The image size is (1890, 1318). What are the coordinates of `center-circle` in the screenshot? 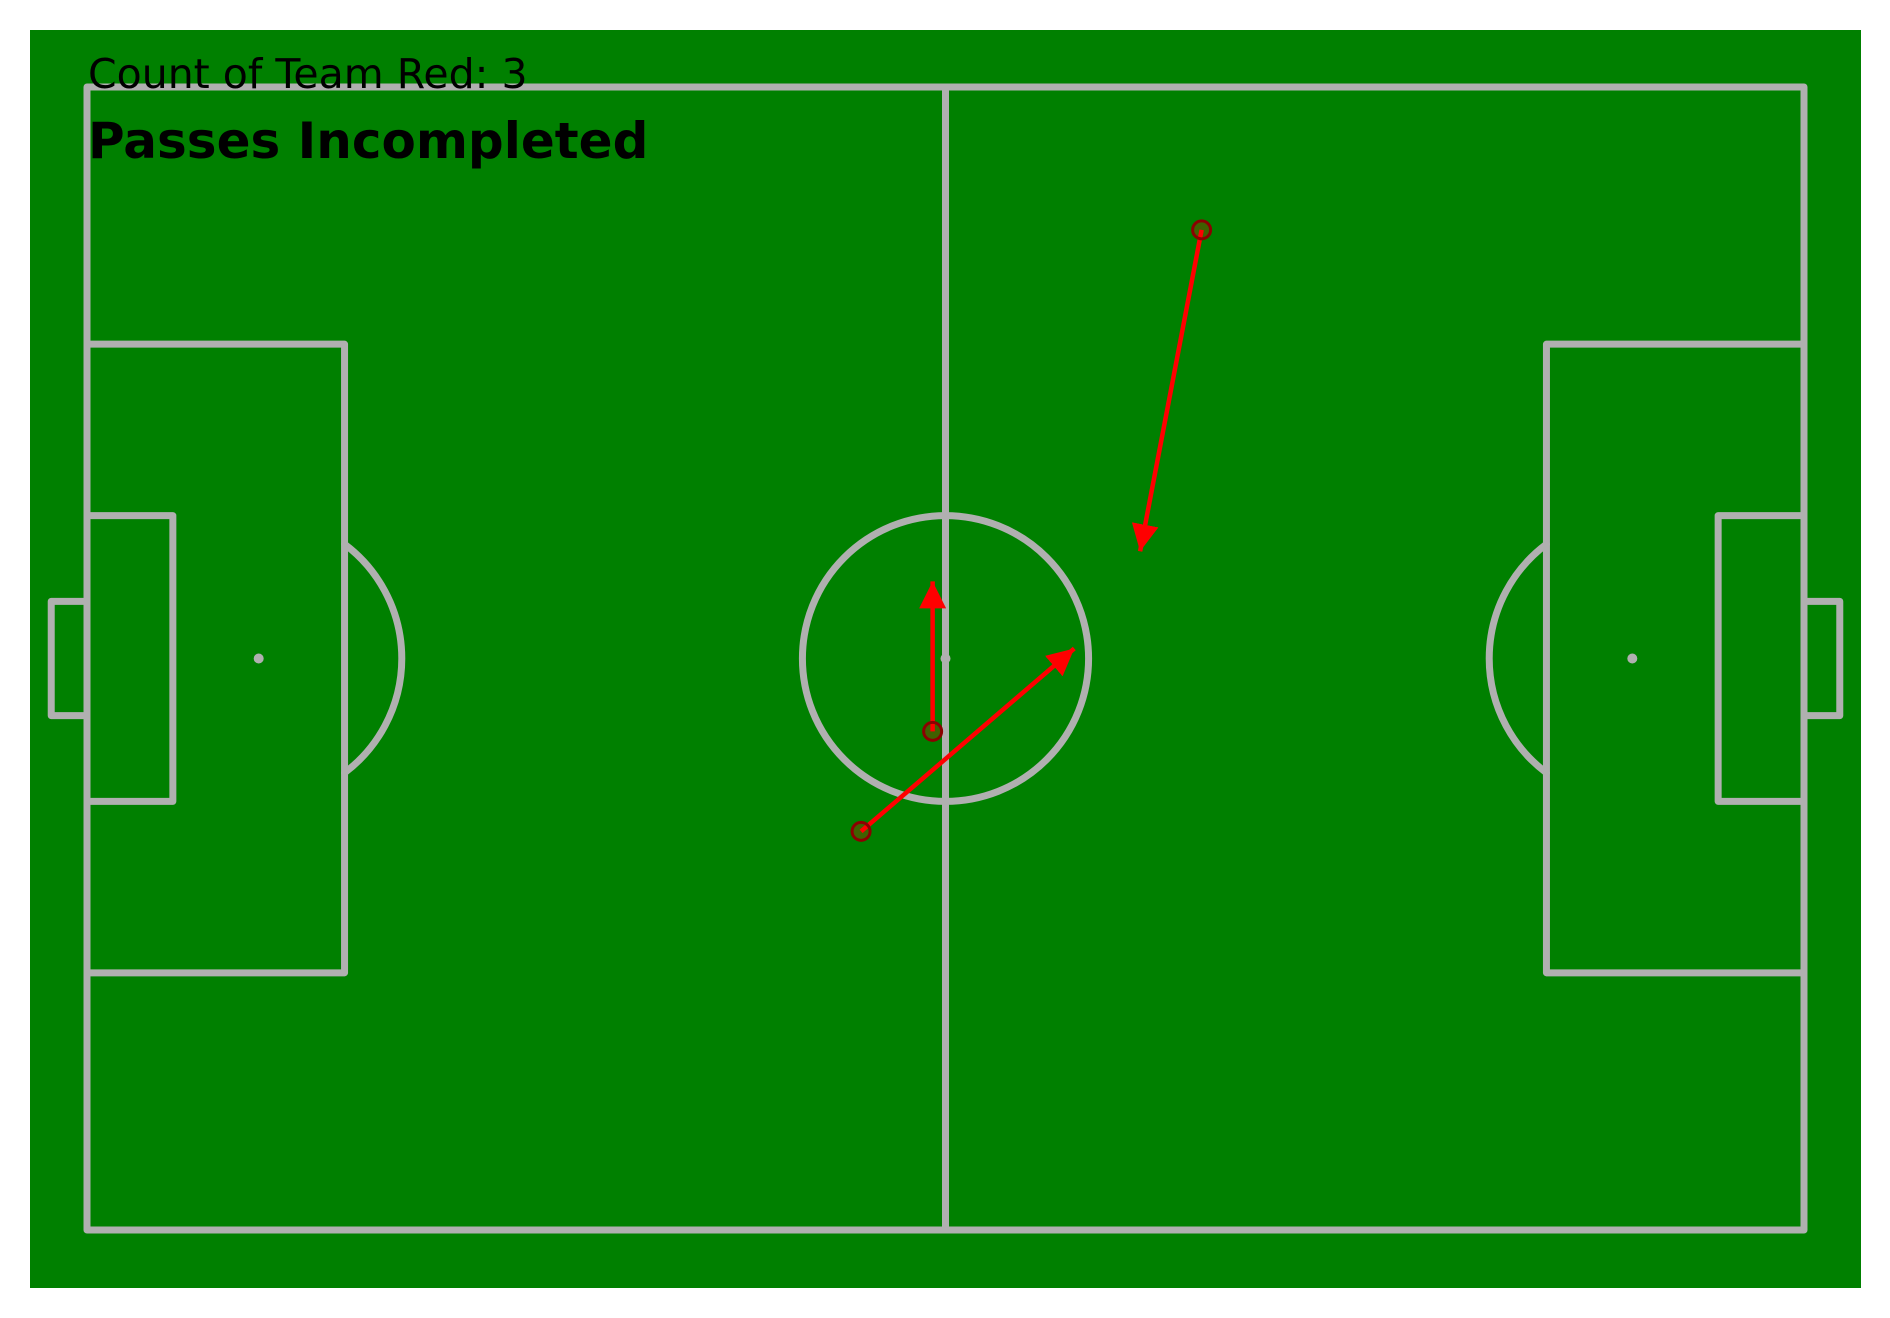 It's located at (945, 658).